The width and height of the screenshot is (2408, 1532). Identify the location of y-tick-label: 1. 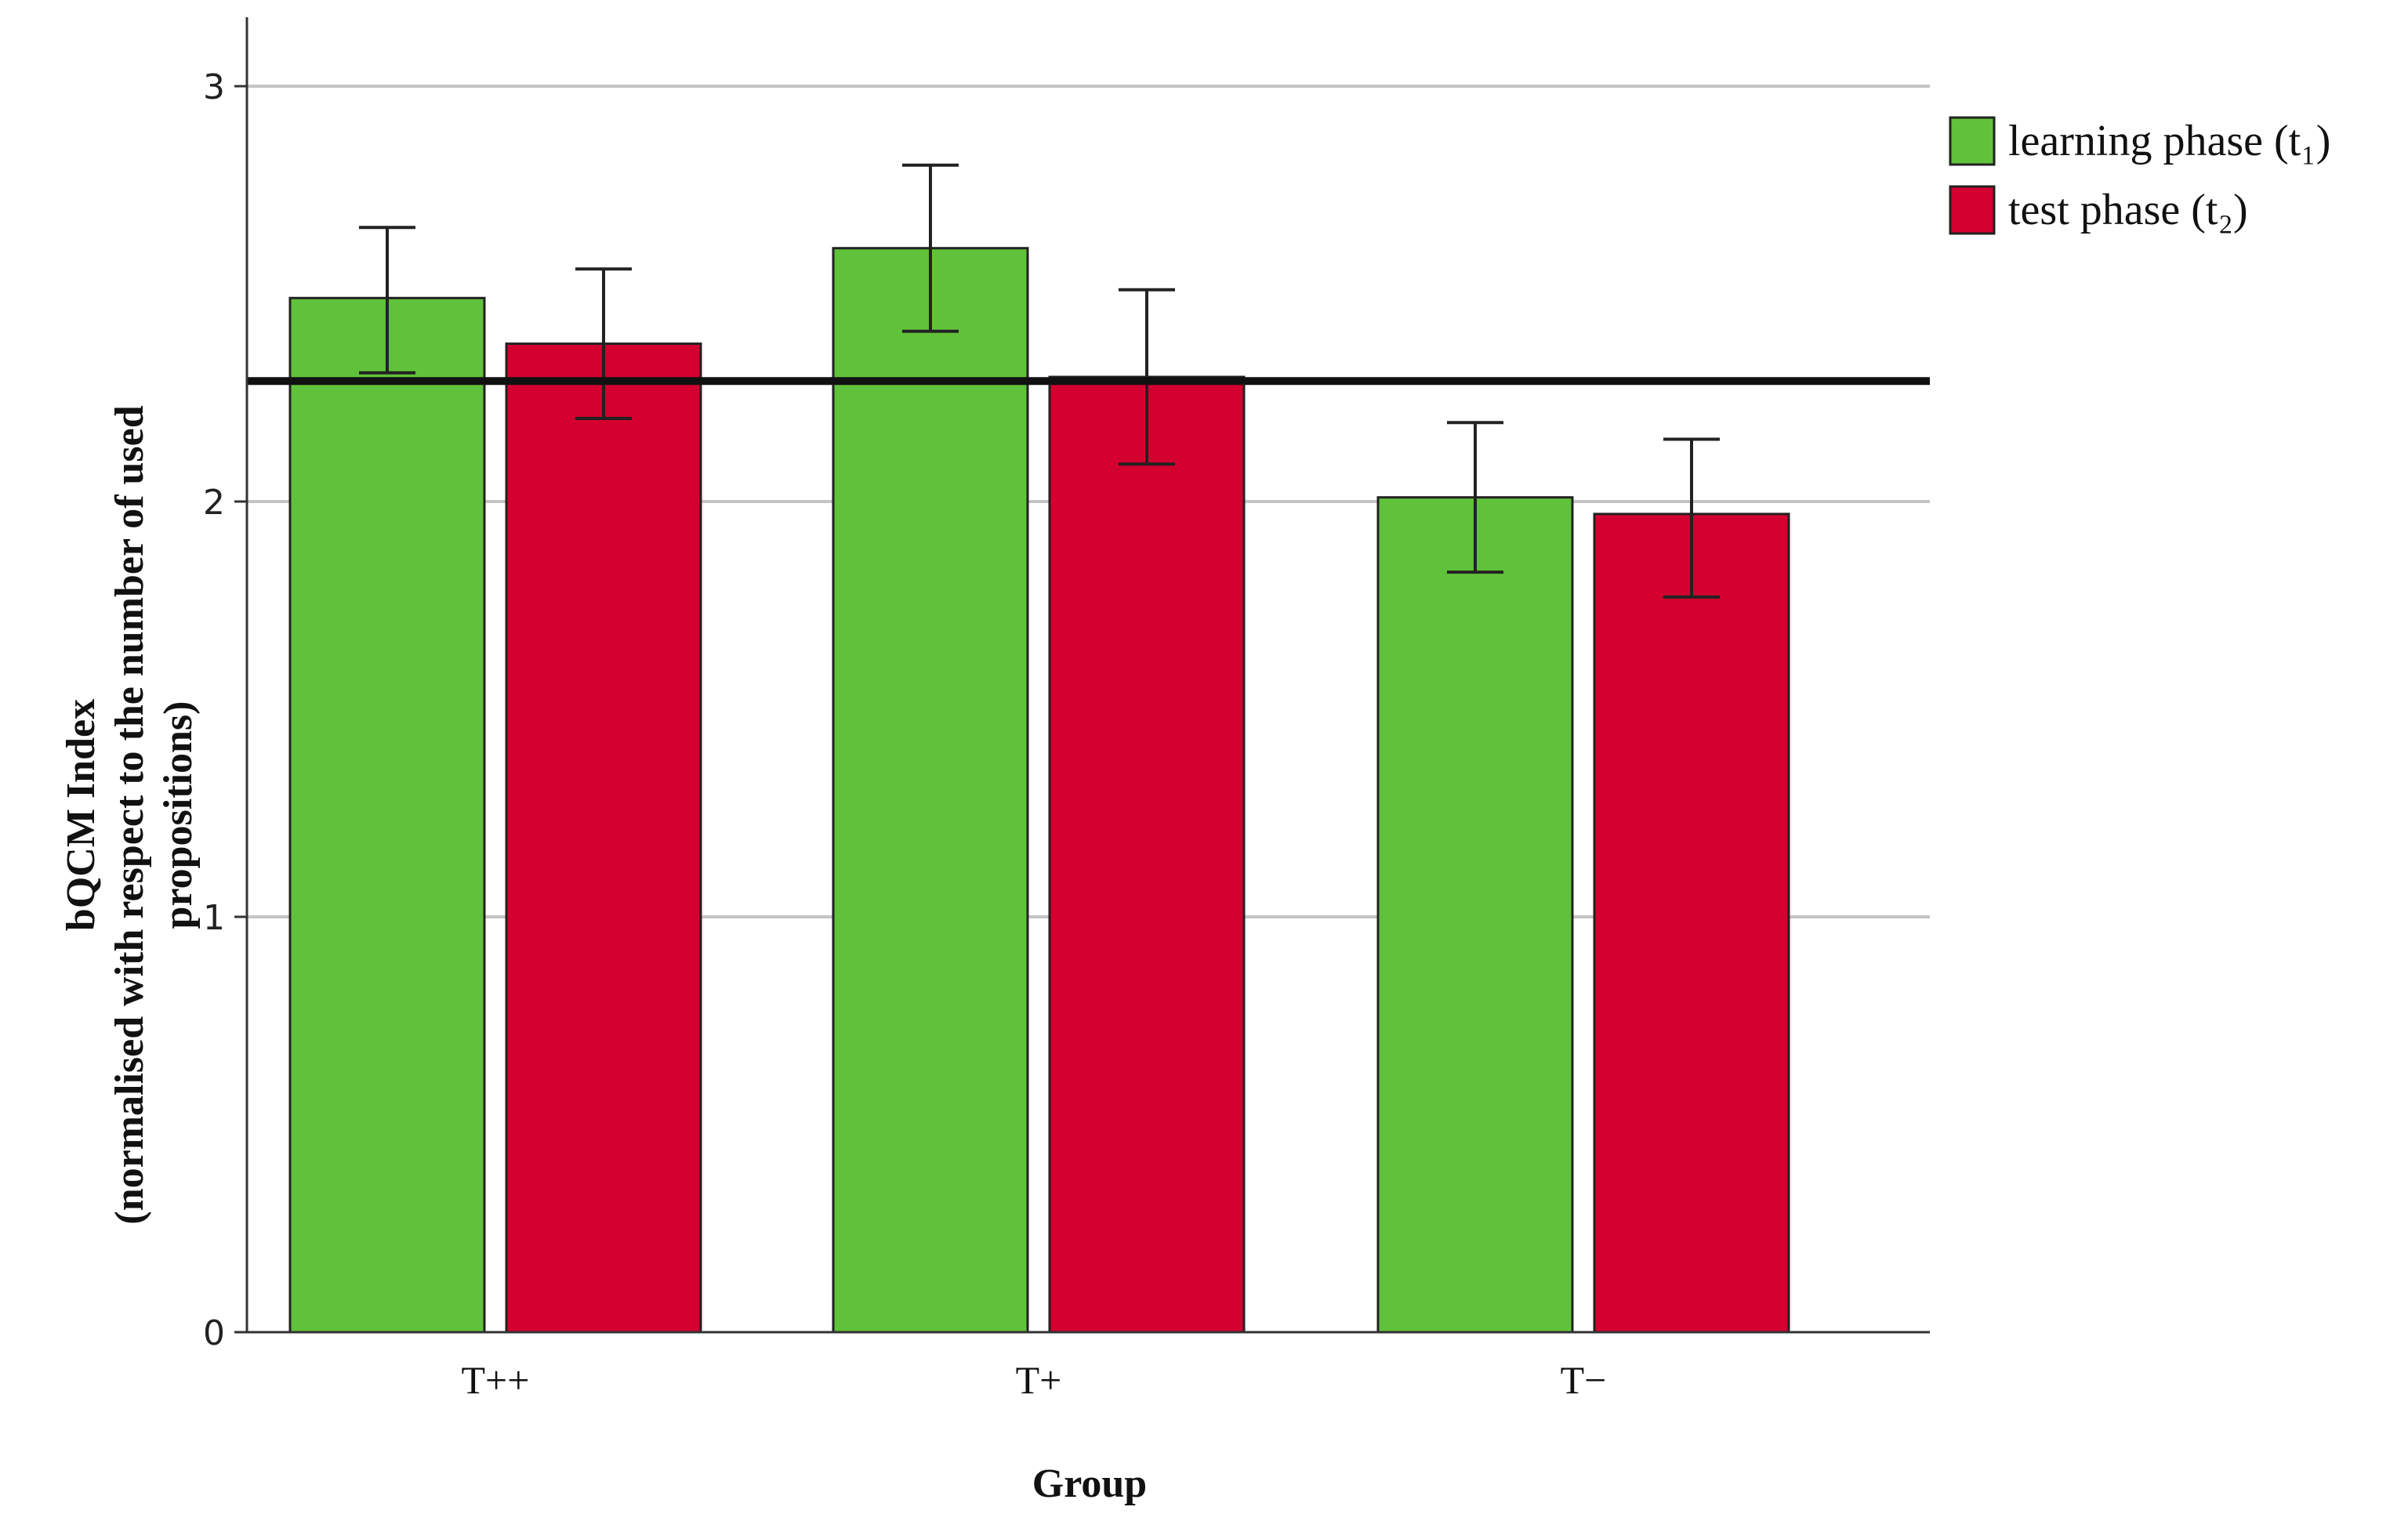
(214, 918).